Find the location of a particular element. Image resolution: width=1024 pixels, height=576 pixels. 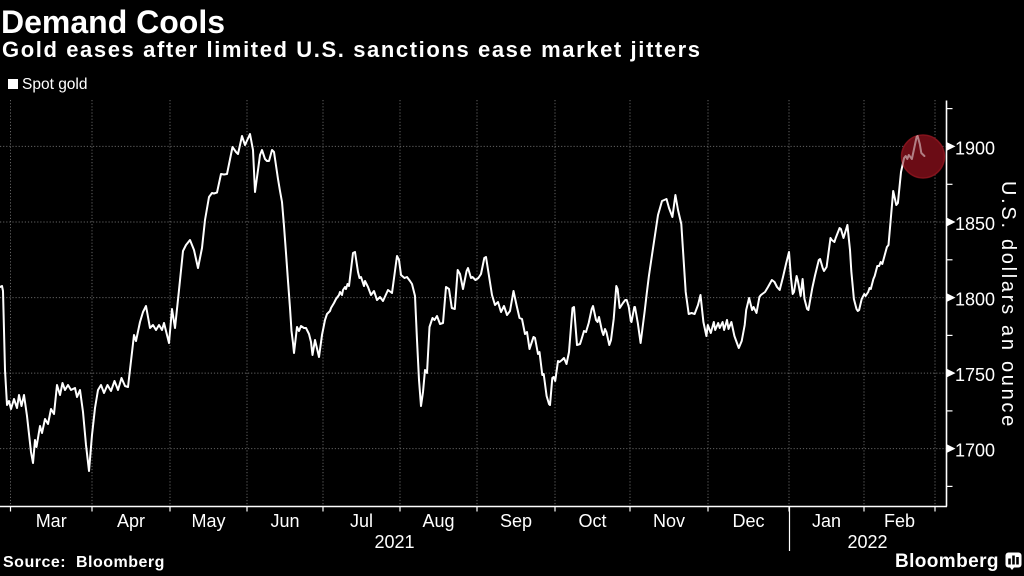

svg-text: Jul is located at coordinates (361, 521).